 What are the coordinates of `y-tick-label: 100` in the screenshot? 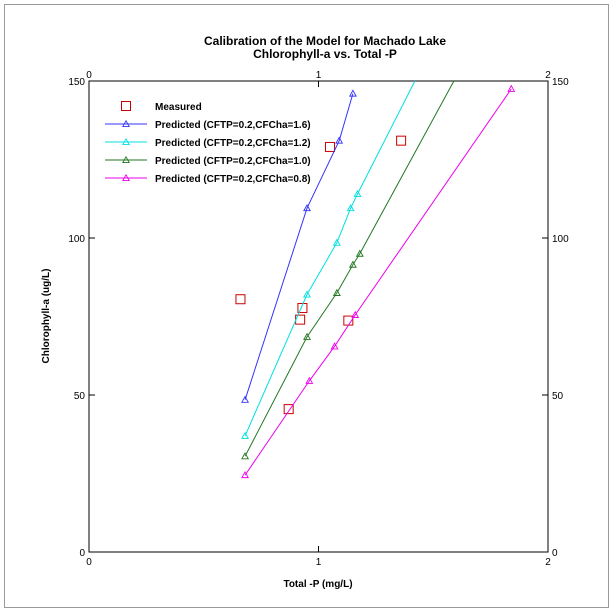 It's located at (76, 239).